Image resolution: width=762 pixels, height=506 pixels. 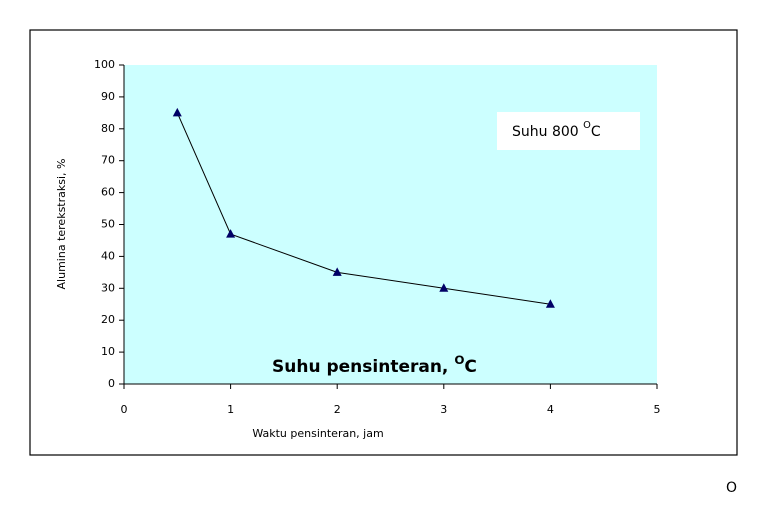 I want to click on x-tick-label: 1, so click(x=230, y=409).